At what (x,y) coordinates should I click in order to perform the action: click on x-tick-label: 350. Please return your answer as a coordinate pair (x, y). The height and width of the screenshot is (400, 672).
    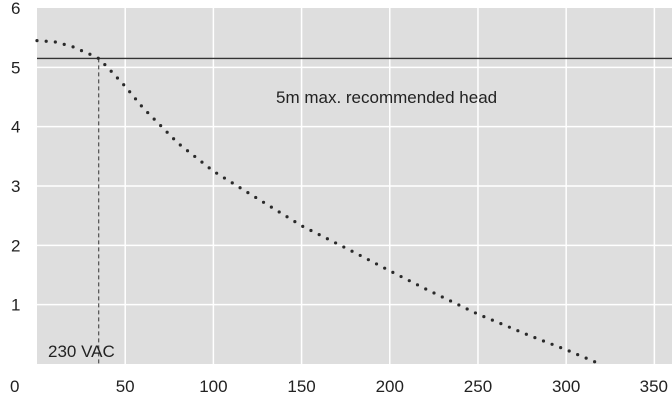
    Looking at the image, I should click on (654, 386).